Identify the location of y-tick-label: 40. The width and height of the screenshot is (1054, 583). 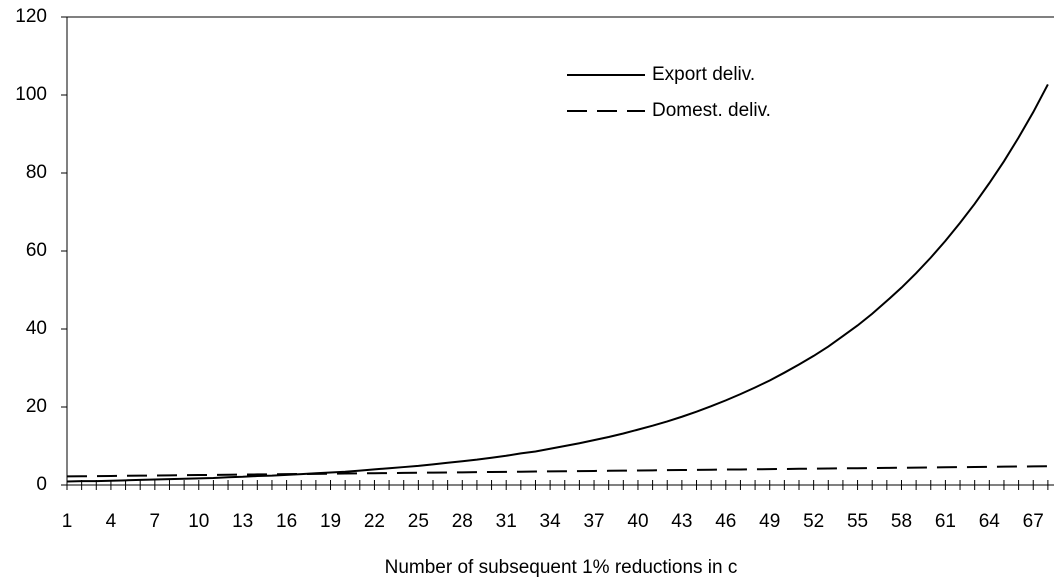
(36, 328).